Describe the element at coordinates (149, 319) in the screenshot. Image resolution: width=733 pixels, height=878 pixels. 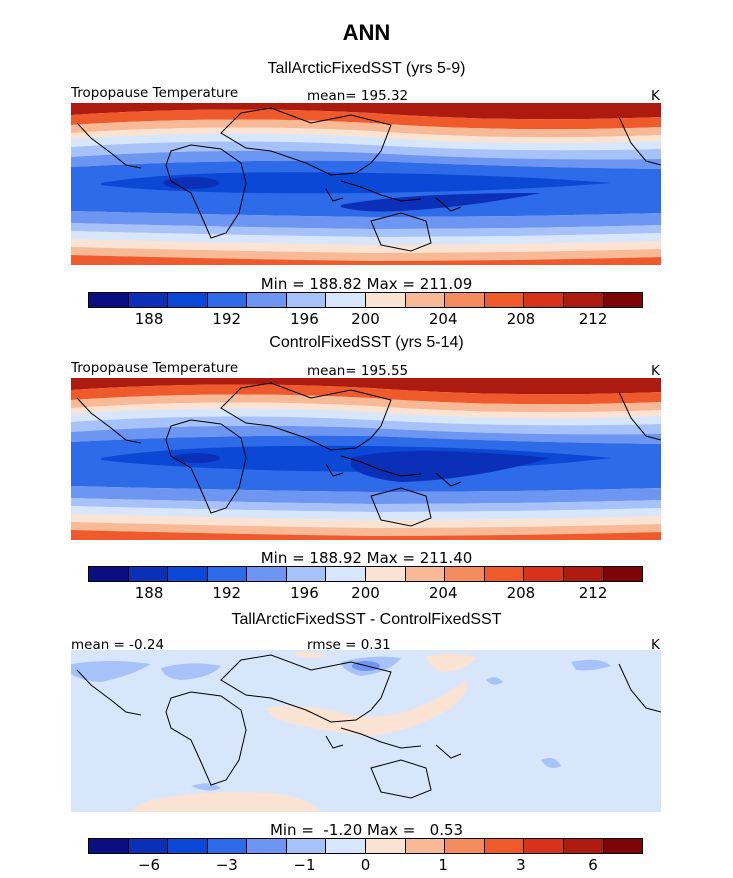
I see `panel-1-tick: 188` at that location.